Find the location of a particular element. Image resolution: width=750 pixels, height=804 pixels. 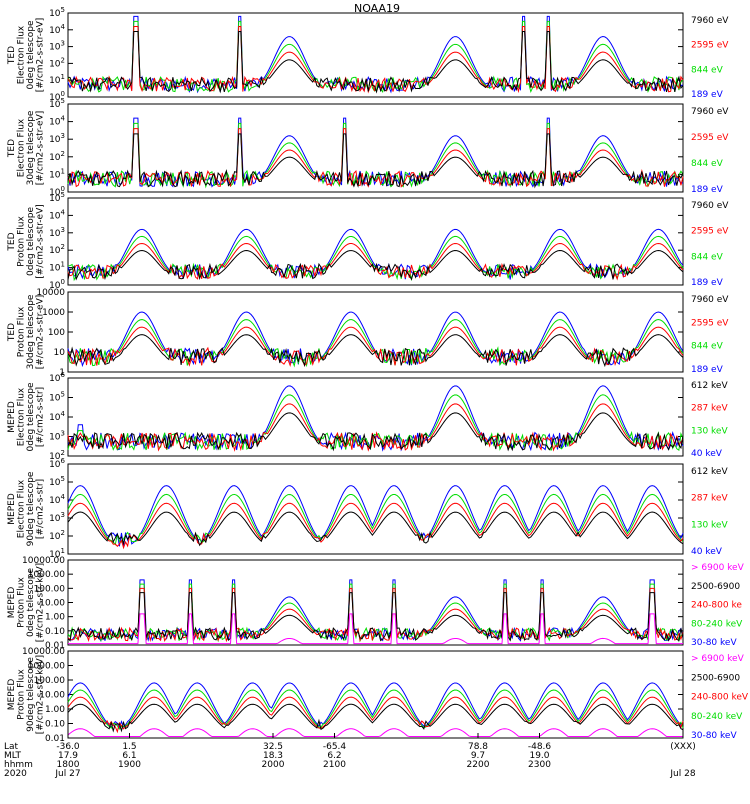

footer-column-label: 78.8 is located at coordinates (478, 747).